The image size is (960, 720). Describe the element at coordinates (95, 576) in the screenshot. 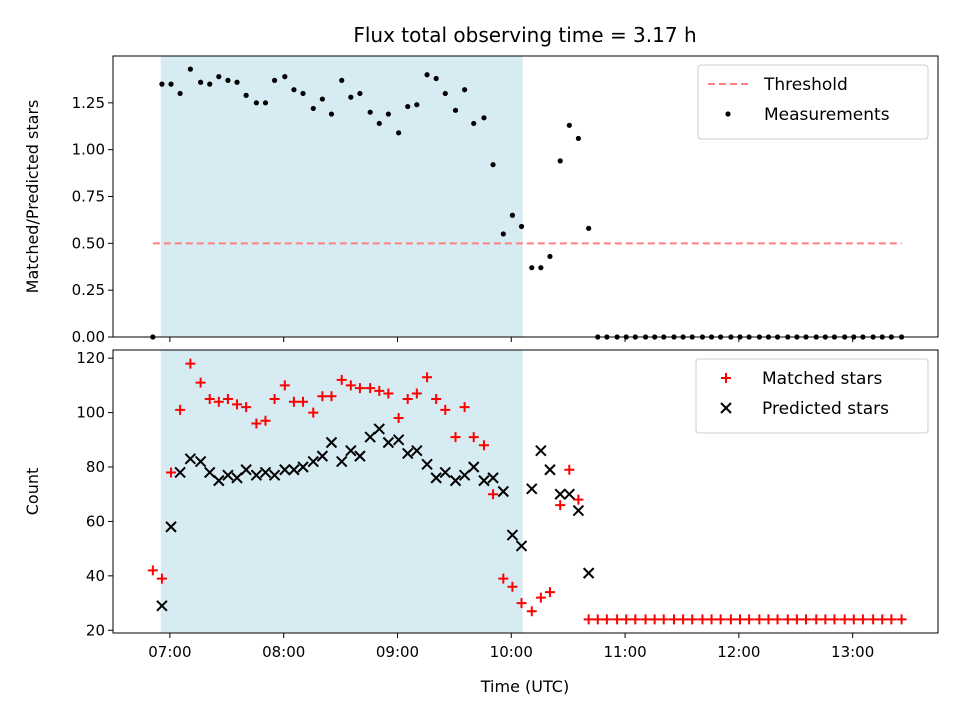

I see `y-tick-label: 40` at that location.